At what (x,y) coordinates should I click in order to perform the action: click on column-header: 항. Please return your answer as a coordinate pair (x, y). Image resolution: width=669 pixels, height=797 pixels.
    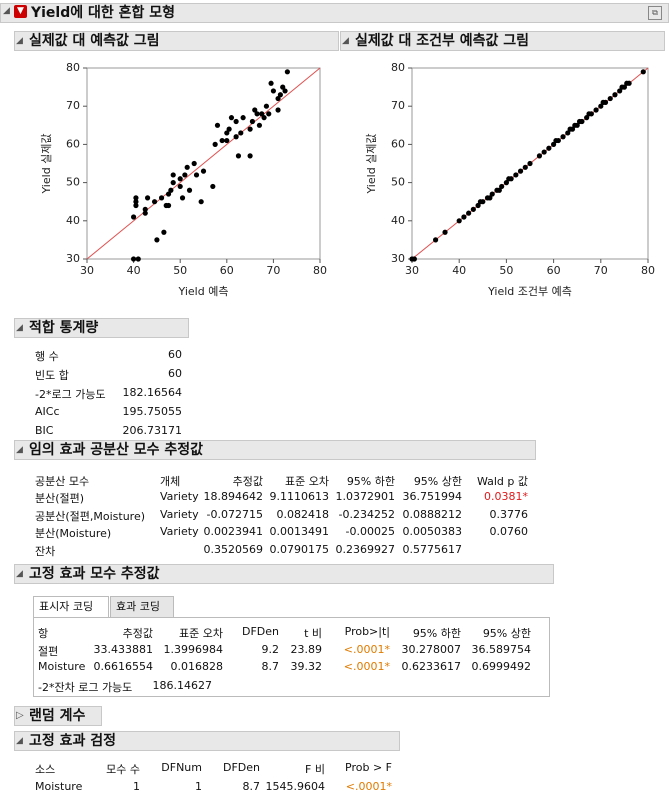
    Looking at the image, I should click on (43, 633).